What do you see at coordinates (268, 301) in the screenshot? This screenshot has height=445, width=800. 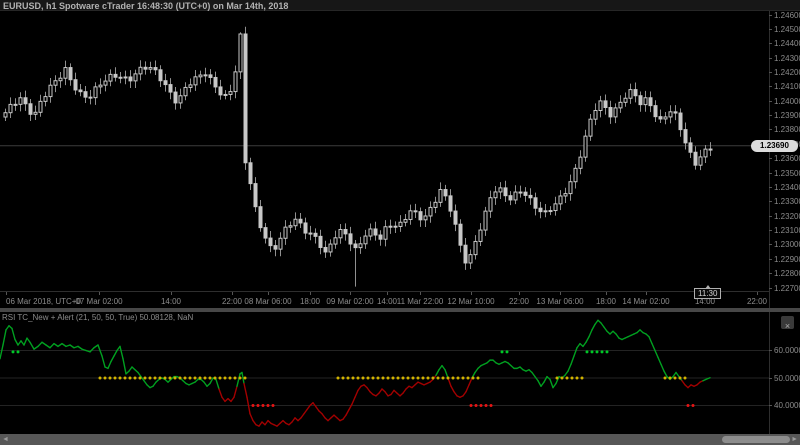 I see `time-axis-label: 08 Mar 06:00` at bounding box center [268, 301].